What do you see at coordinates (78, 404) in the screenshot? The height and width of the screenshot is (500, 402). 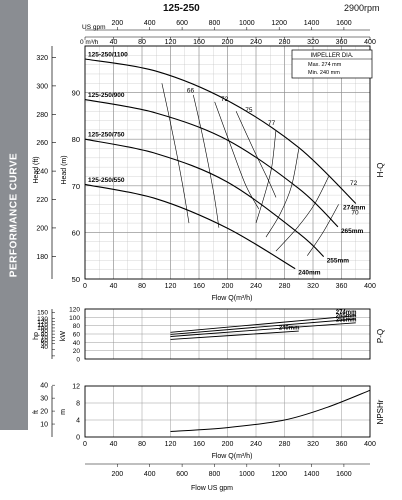 I see `npsh-m-tick-label: 8` at bounding box center [78, 404].